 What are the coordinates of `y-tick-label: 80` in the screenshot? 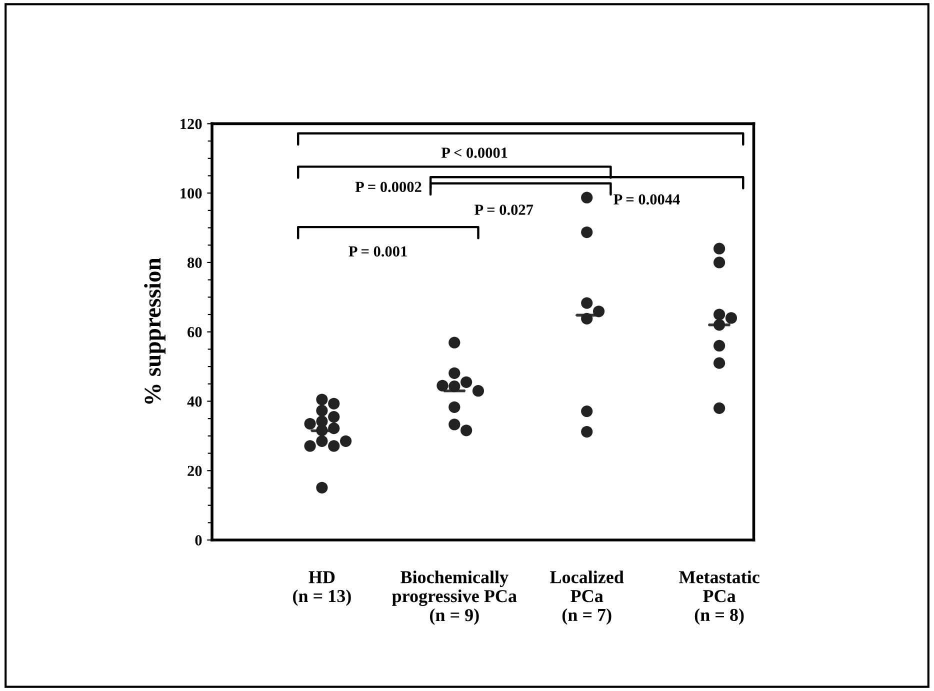 It's located at (195, 263).